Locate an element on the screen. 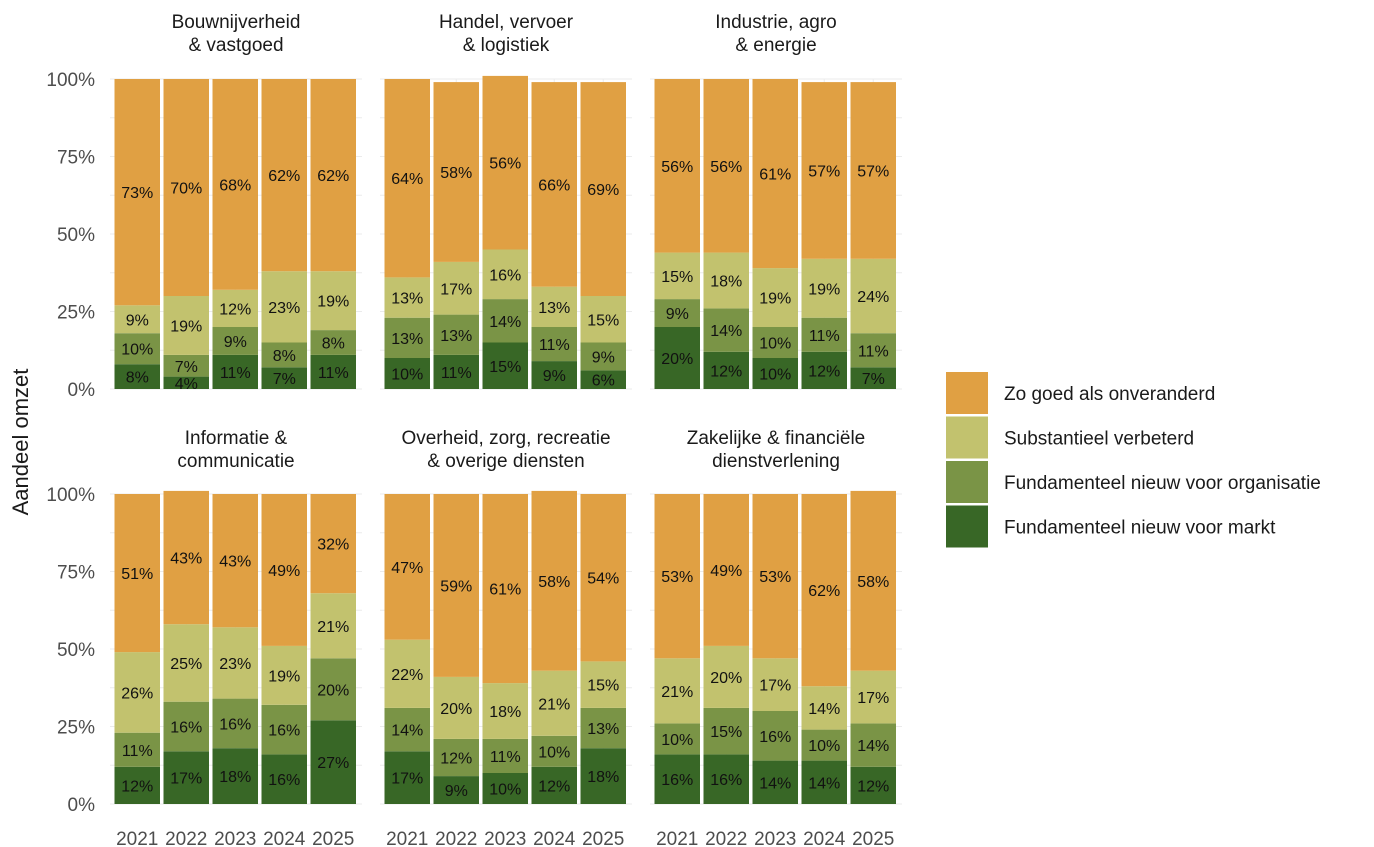 This screenshot has width=1374, height=847. data-label: 69% is located at coordinates (603, 190).